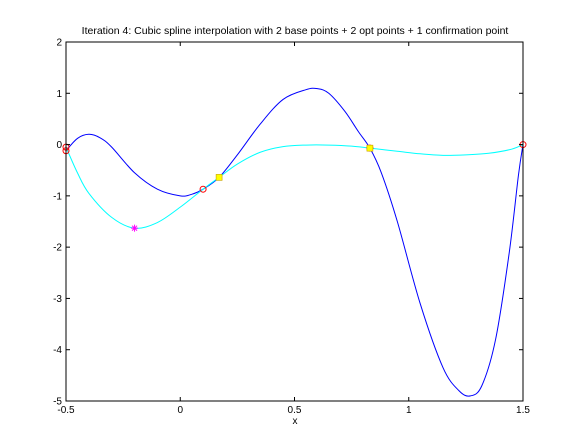  Describe the element at coordinates (57, 196) in the screenshot. I see `y-tick-label: -1` at that location.